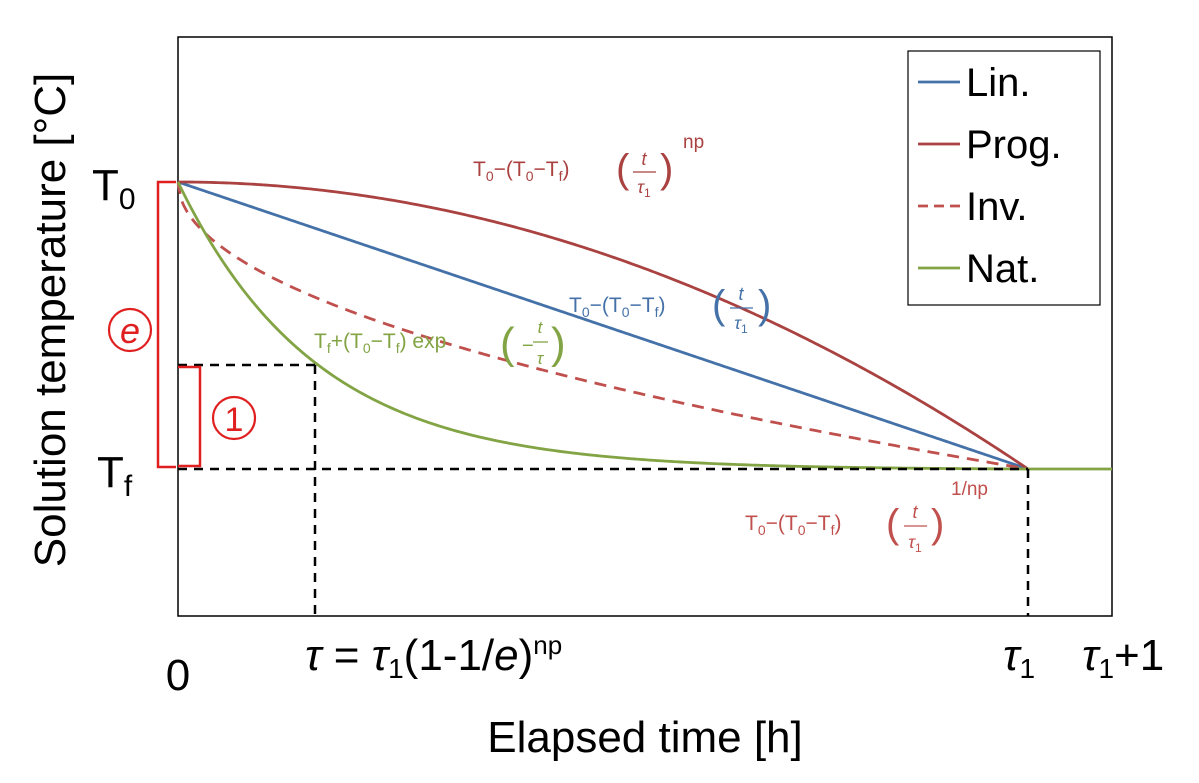 The image size is (1199, 783). I want to click on legend-label-nat: Nat., so click(1002, 269).